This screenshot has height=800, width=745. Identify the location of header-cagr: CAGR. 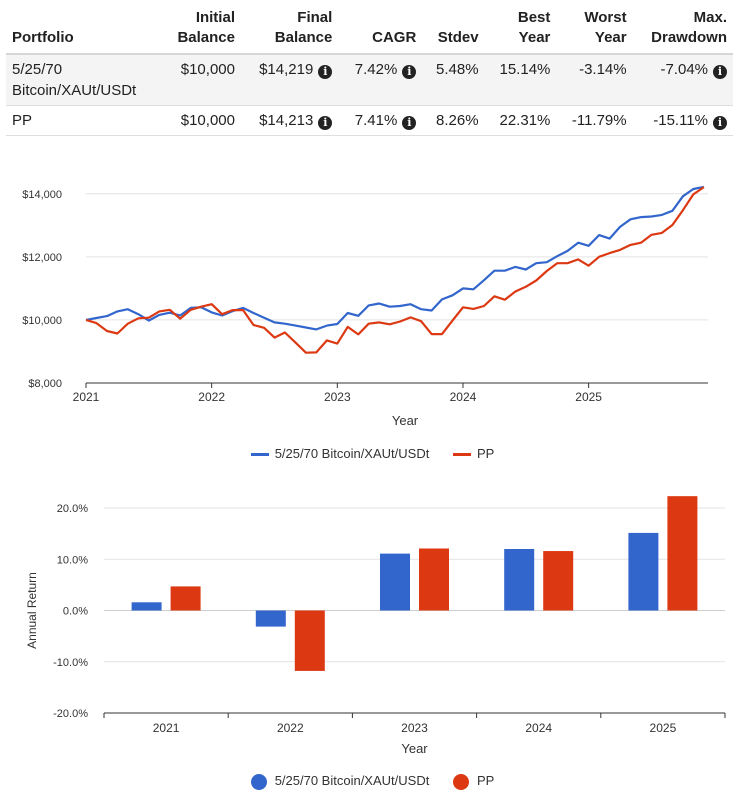
(380, 30).